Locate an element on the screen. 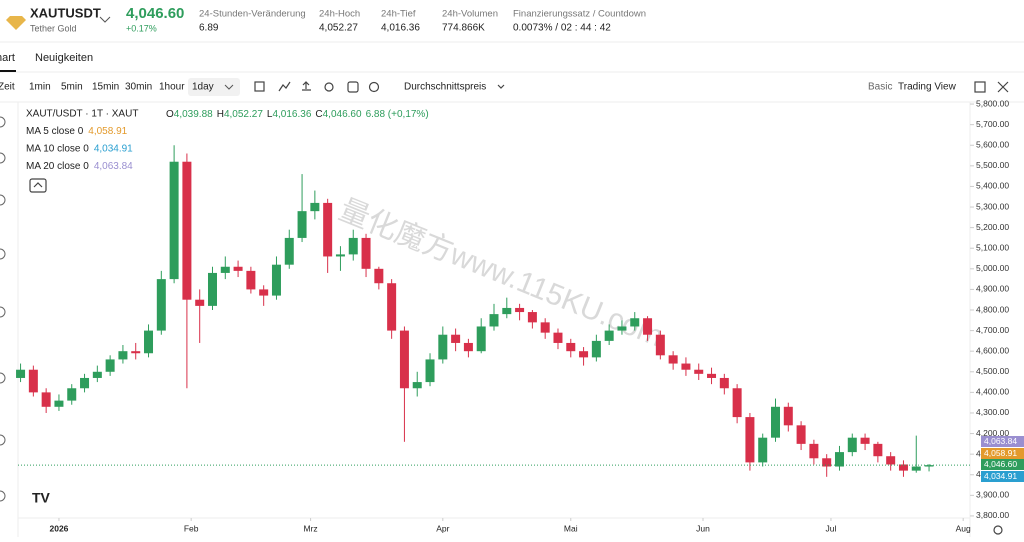  price-type: Durchschnittspreis is located at coordinates (445, 87).